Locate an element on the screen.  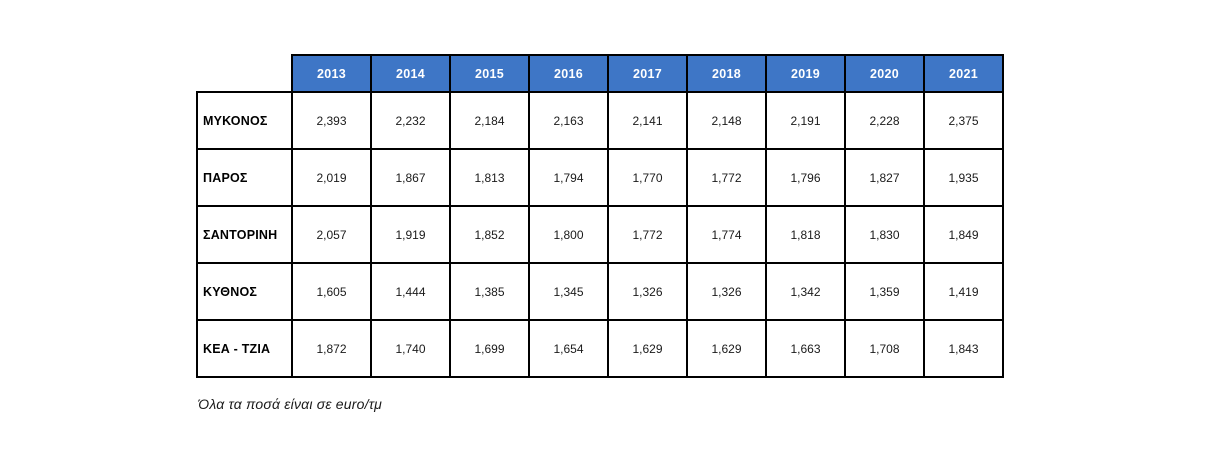
cell: 1,770 is located at coordinates (647, 177).